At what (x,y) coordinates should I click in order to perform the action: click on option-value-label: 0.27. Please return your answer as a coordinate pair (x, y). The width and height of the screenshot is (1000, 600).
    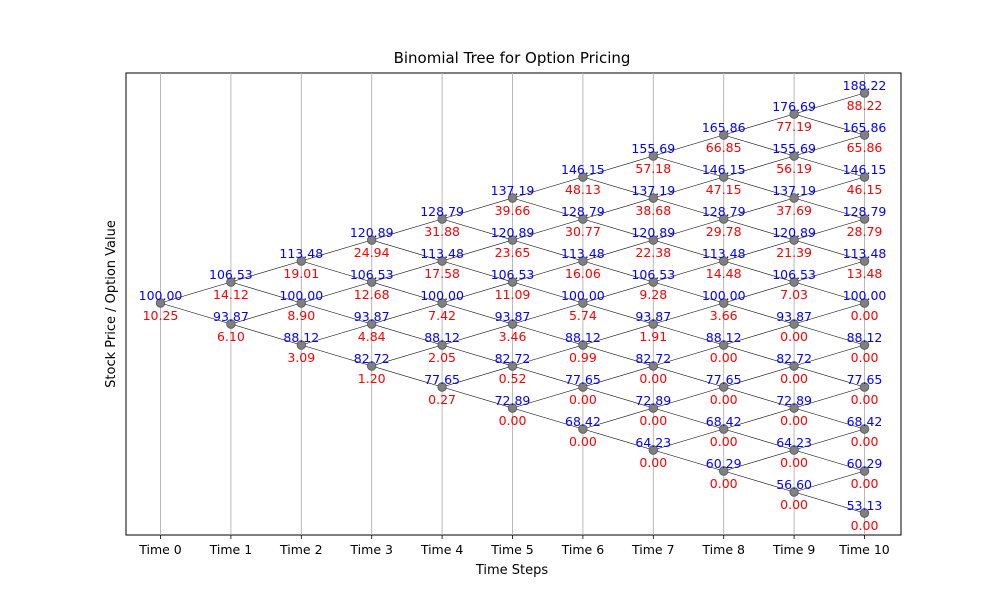
    Looking at the image, I should click on (442, 399).